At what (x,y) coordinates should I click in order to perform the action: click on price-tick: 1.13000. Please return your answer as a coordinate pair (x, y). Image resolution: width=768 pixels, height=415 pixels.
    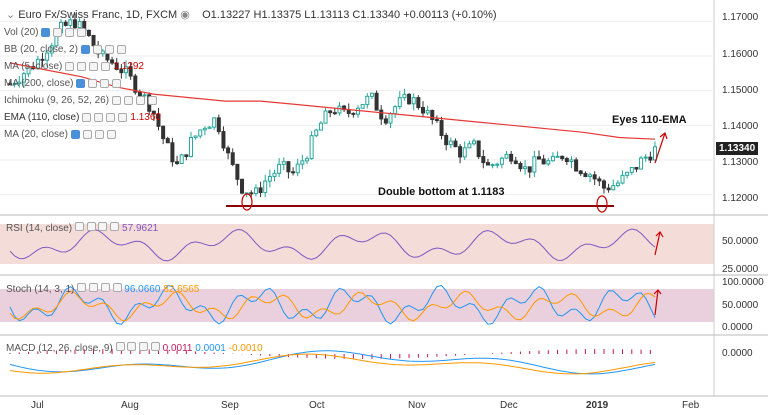
    Looking at the image, I should click on (740, 162).